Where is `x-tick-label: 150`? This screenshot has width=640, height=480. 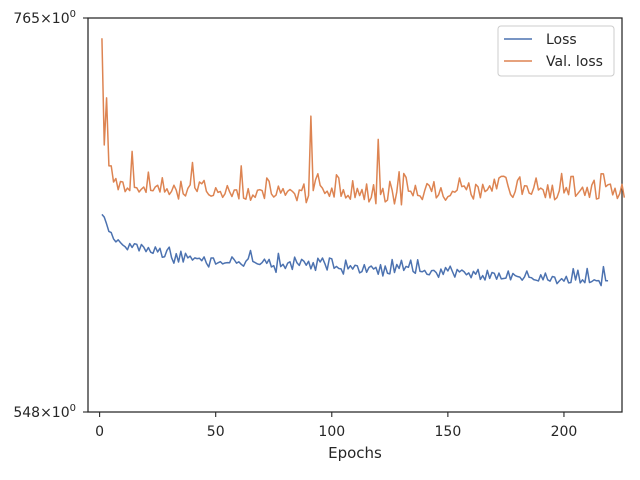 x-tick-label: 150 is located at coordinates (448, 432).